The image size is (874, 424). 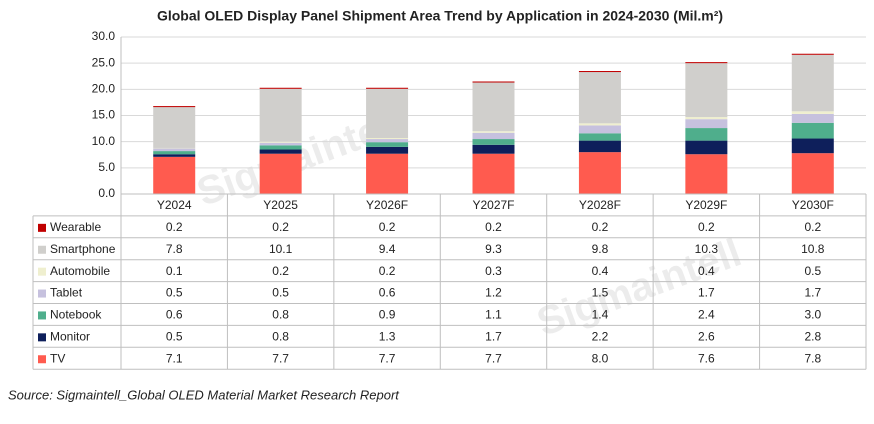 What do you see at coordinates (600, 315) in the screenshot?
I see `table-value: 1.4` at bounding box center [600, 315].